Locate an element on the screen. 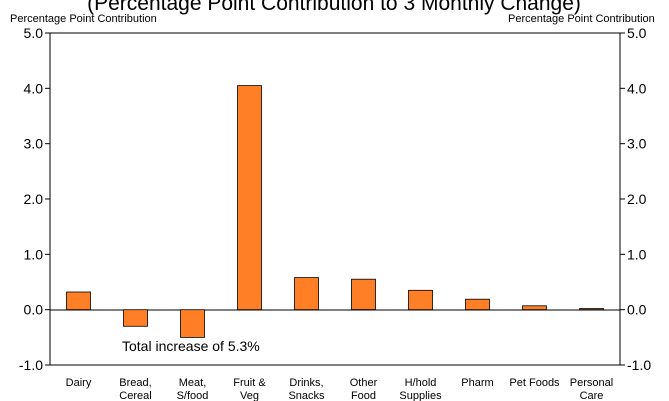  category-label: Drinks, Snacks is located at coordinates (306, 389).